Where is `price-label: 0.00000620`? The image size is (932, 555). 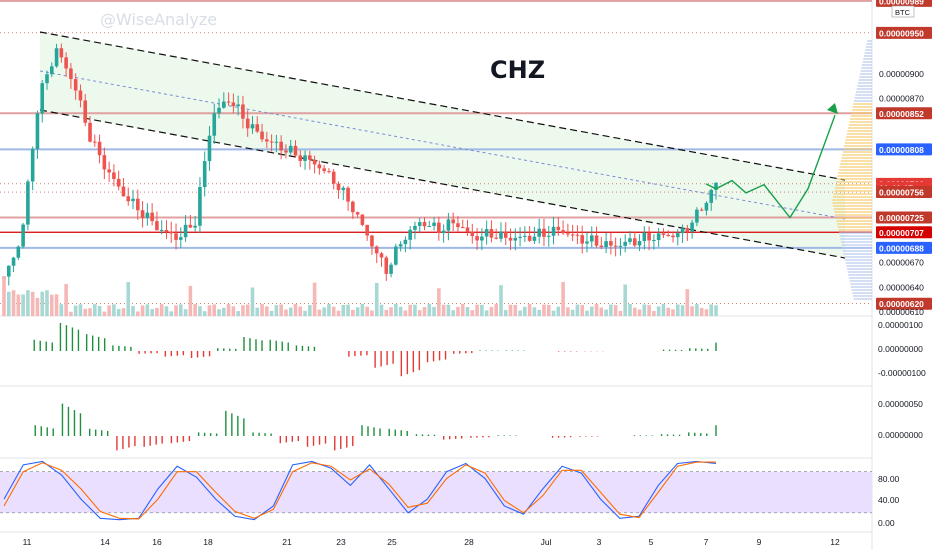
price-label: 0.00000620 is located at coordinates (901, 304).